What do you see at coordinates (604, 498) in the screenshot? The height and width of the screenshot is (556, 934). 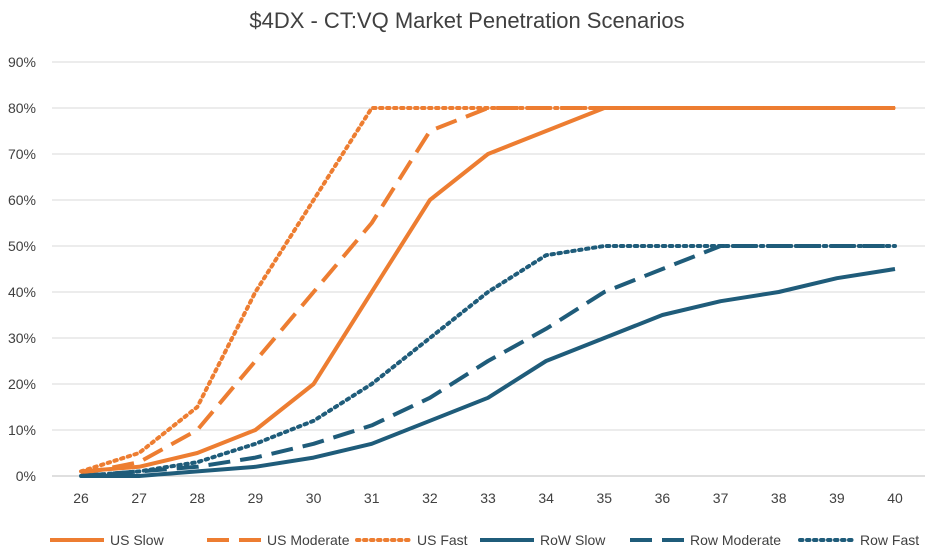 I see `x-tick-label: 35` at bounding box center [604, 498].